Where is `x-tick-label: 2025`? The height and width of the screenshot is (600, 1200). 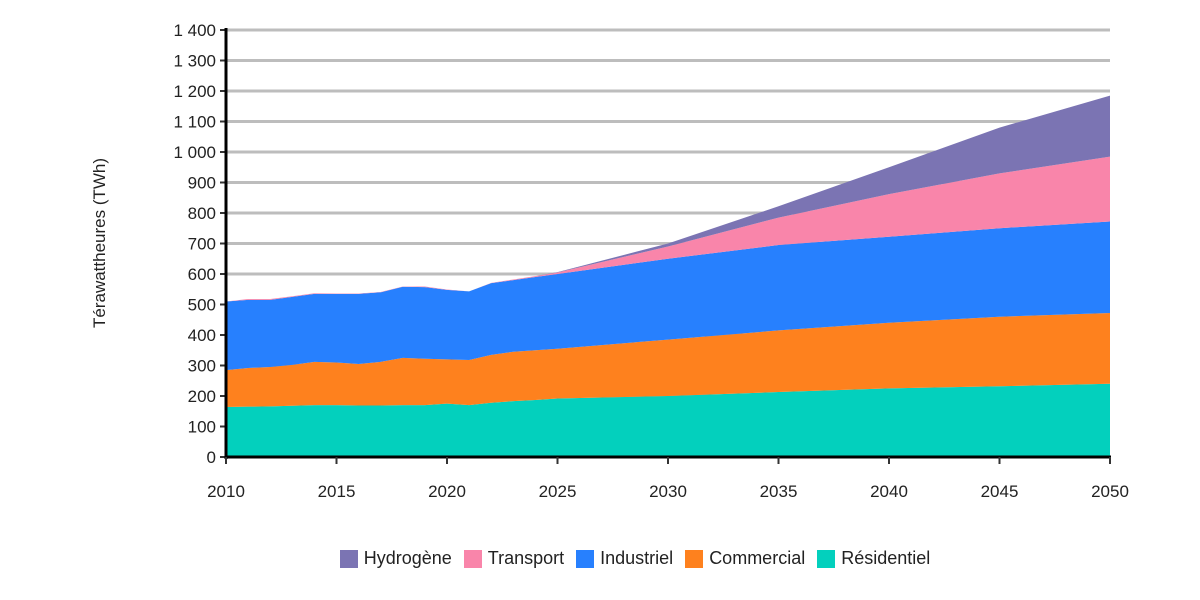 x-tick-label: 2025 is located at coordinates (558, 491).